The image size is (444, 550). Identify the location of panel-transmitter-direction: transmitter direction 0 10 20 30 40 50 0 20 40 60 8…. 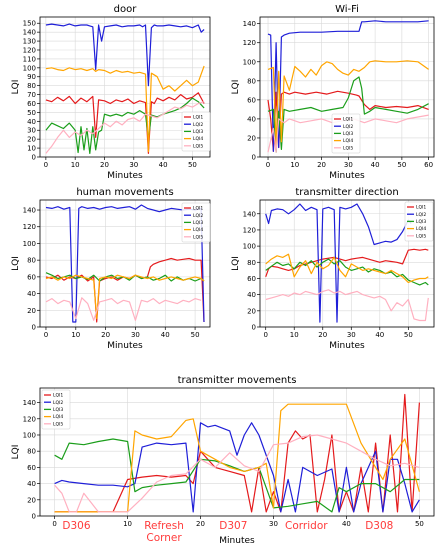
(333, 269).